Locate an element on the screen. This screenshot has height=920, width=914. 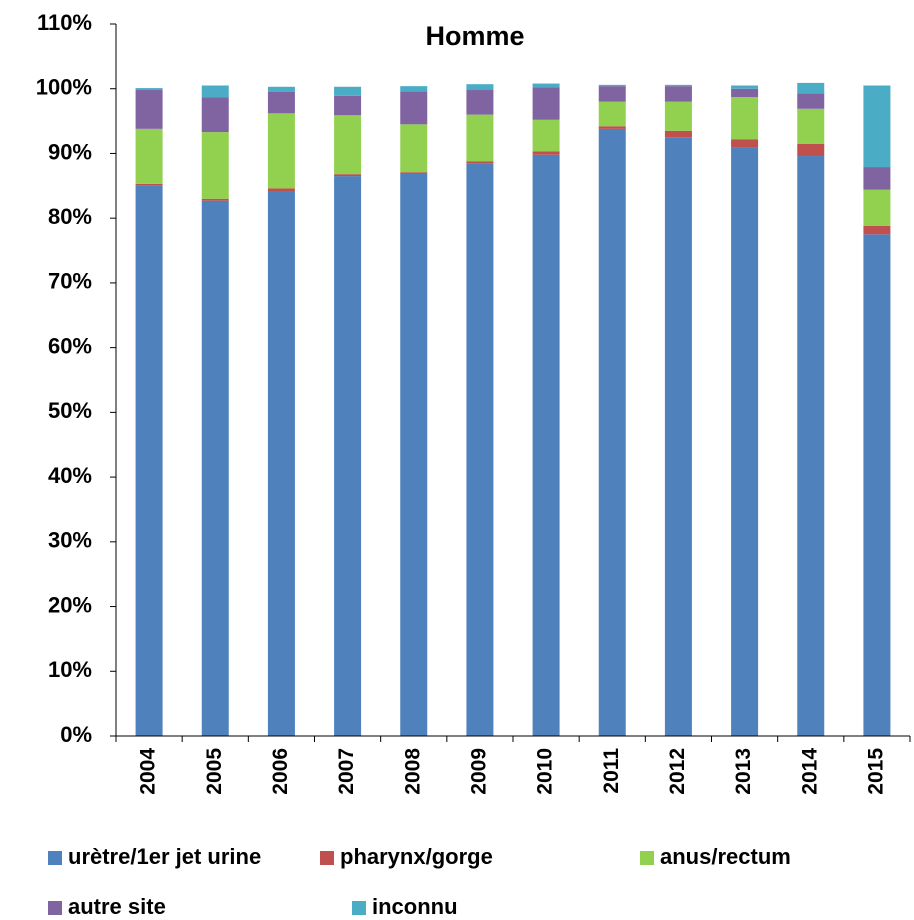
y-tick-label: 60% is located at coordinates (70, 345).